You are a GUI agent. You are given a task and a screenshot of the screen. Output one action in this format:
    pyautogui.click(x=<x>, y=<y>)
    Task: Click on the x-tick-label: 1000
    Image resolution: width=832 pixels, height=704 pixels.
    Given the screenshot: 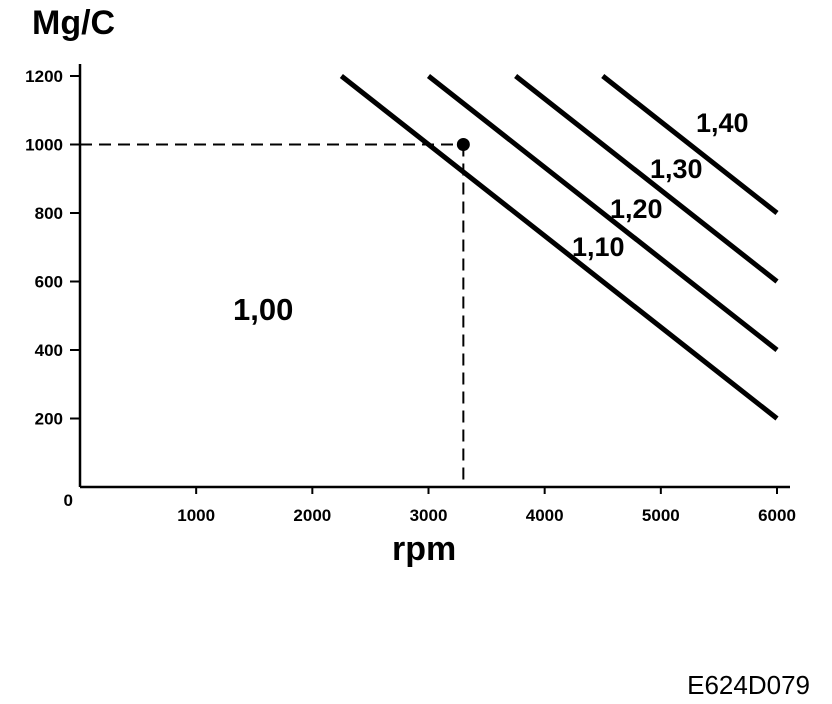 What is the action you would take?
    pyautogui.click(x=196, y=515)
    